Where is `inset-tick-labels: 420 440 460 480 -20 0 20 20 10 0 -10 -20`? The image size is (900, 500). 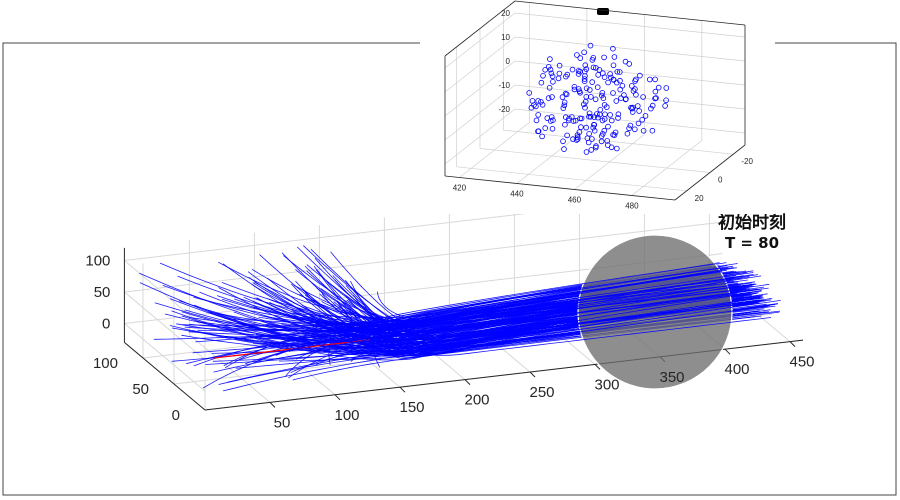 inset-tick-labels: 420 440 460 480 -20 0 20 20 10 0 -10 -20 is located at coordinates (603, 110).